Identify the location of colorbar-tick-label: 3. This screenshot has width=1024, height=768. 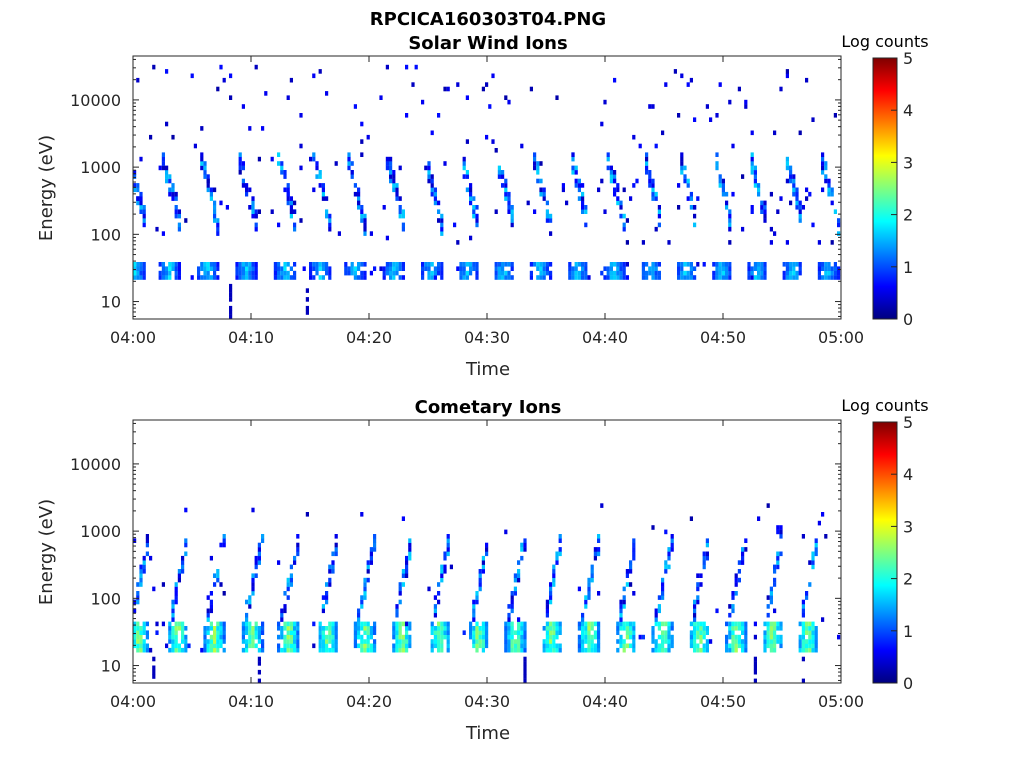
(908, 526).